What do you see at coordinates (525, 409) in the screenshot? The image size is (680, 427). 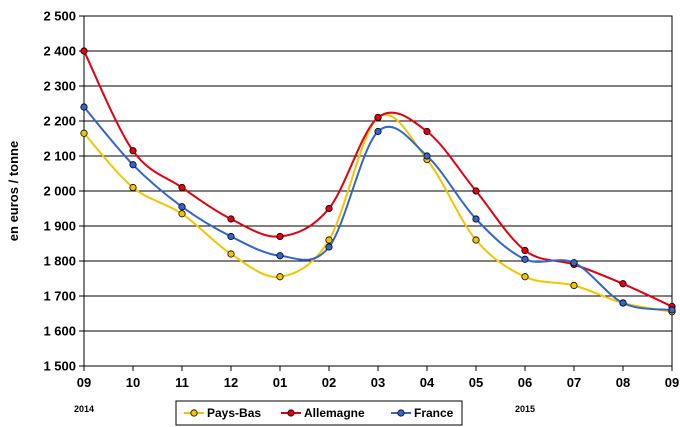 I see `year-label: 2015` at bounding box center [525, 409].